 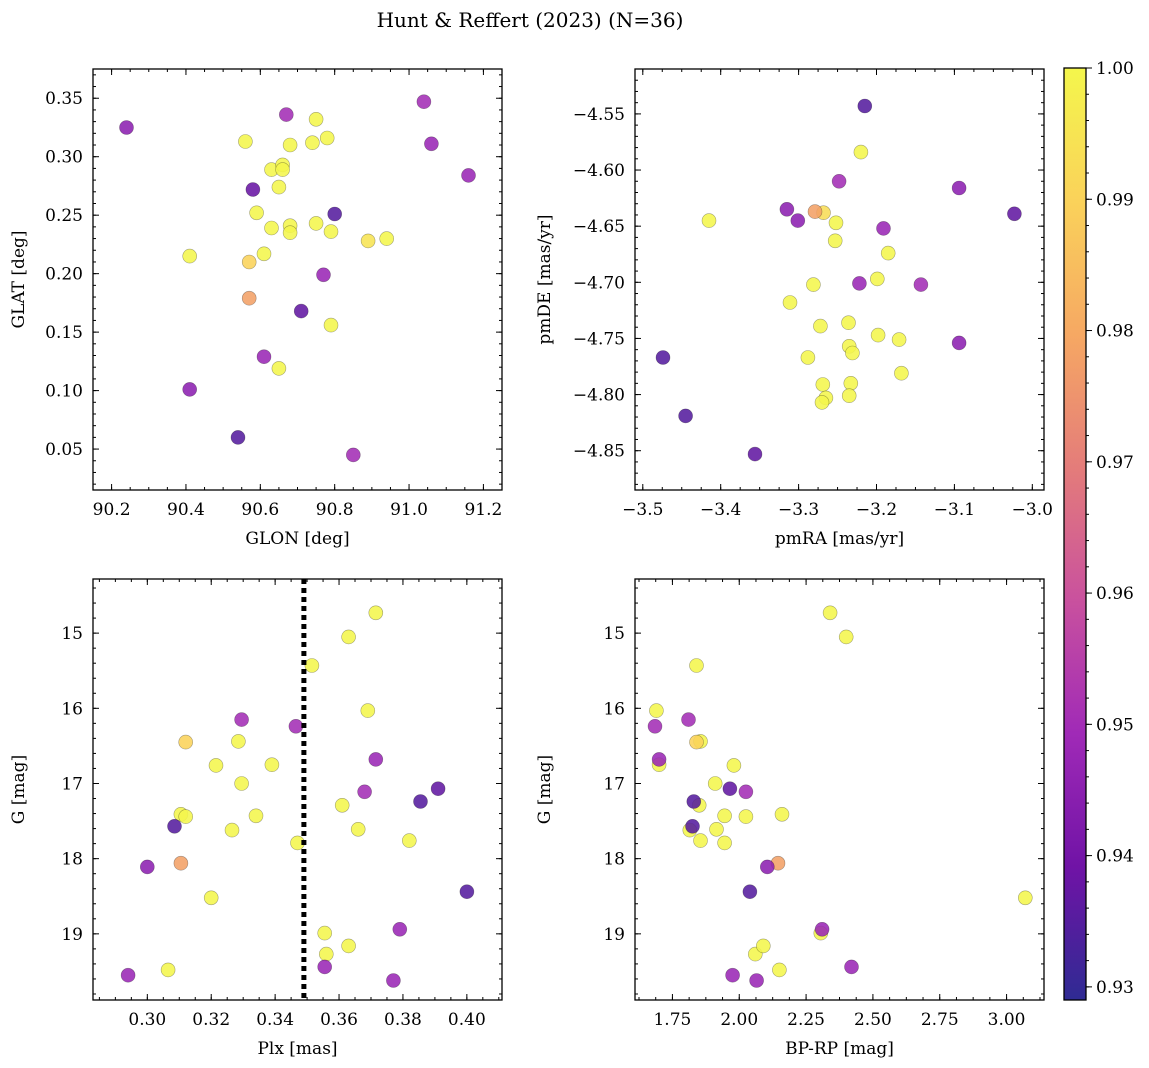 What do you see at coordinates (1115, 463) in the screenshot?
I see `colorbar-tick-label: 0.97` at bounding box center [1115, 463].